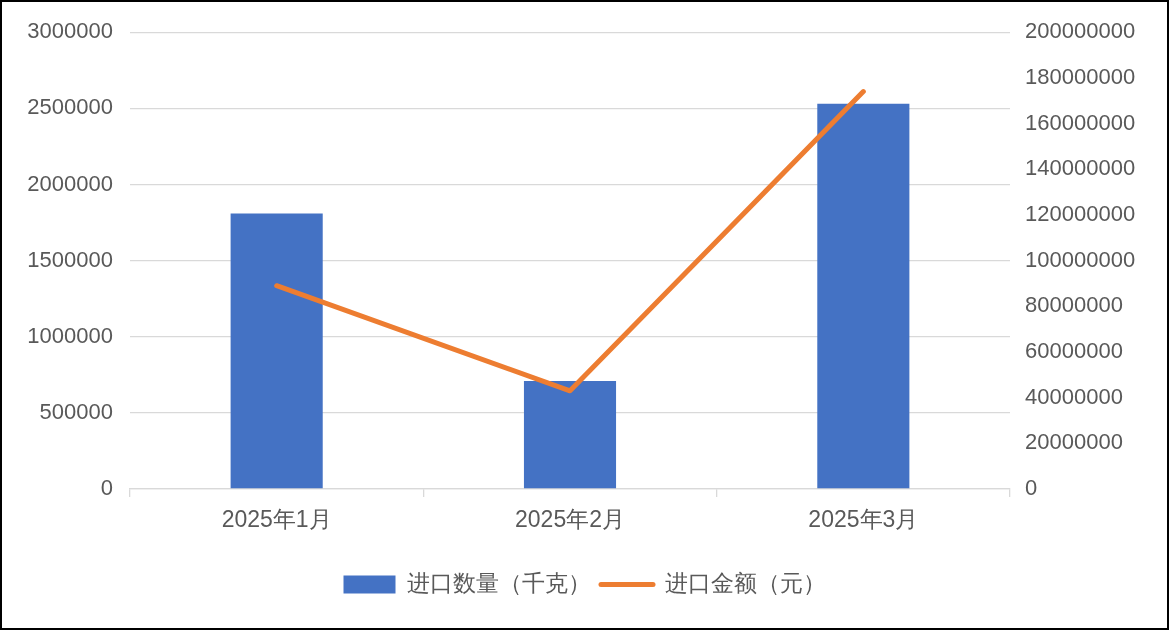  Describe the element at coordinates (276, 519) in the screenshot. I see `x-tick-label: 2025年1月` at that location.